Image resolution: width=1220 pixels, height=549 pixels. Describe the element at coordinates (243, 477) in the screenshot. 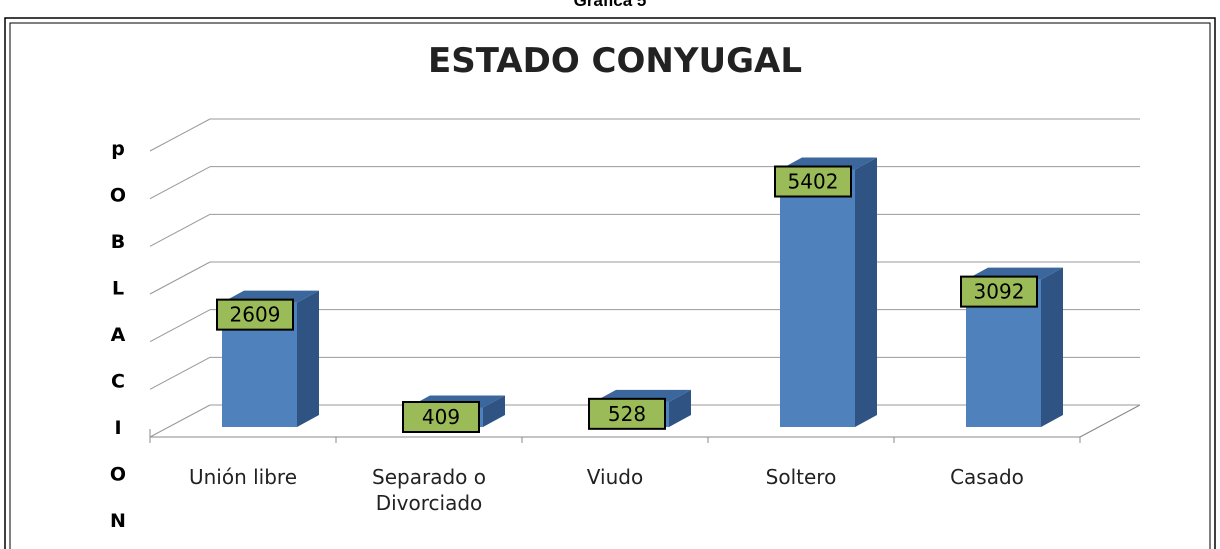

I see `x-tick-label: Unión libre` at that location.